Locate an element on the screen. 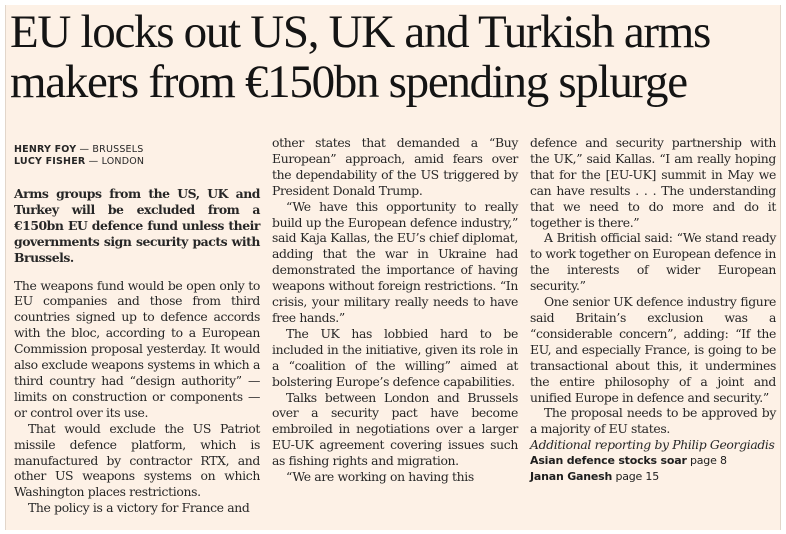 Image resolution: width=786 pixels, height=534 pixels. cross-reference-label: Asian defence stocks soar is located at coordinates (608, 461).